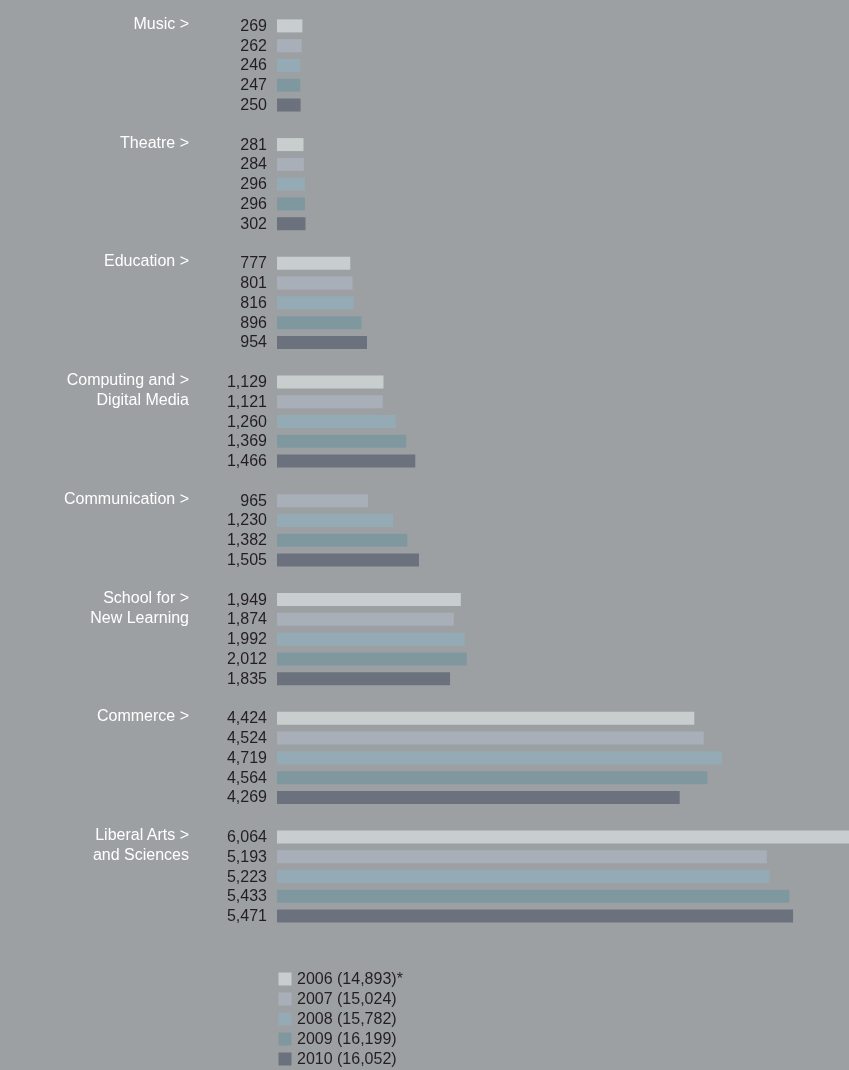  I want to click on data-label: 246, so click(254, 65).